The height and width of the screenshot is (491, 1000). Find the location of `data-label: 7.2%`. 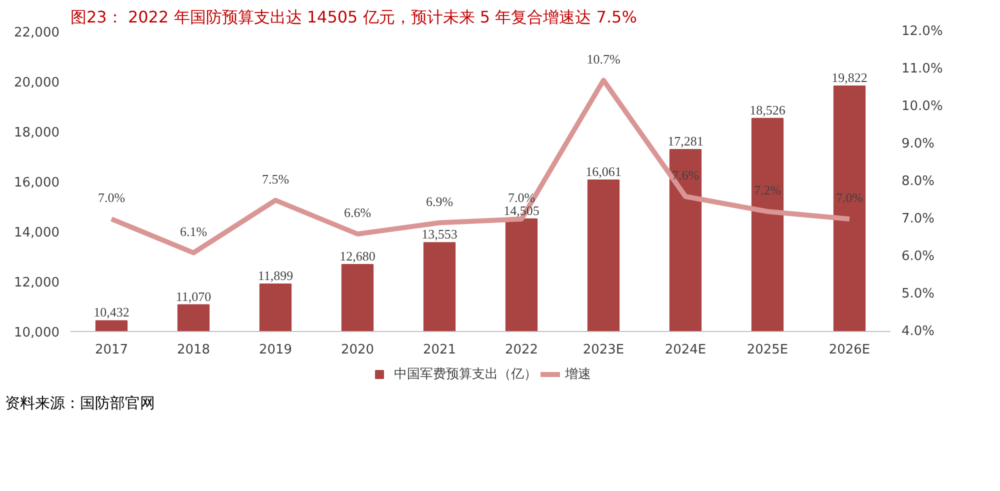

data-label: 7.2% is located at coordinates (768, 190).